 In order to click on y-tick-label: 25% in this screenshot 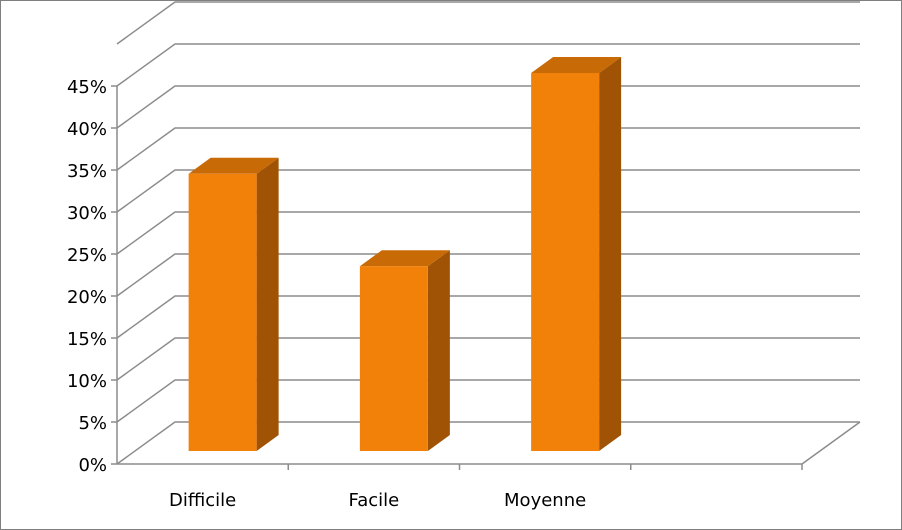, I will do `click(87, 255)`.